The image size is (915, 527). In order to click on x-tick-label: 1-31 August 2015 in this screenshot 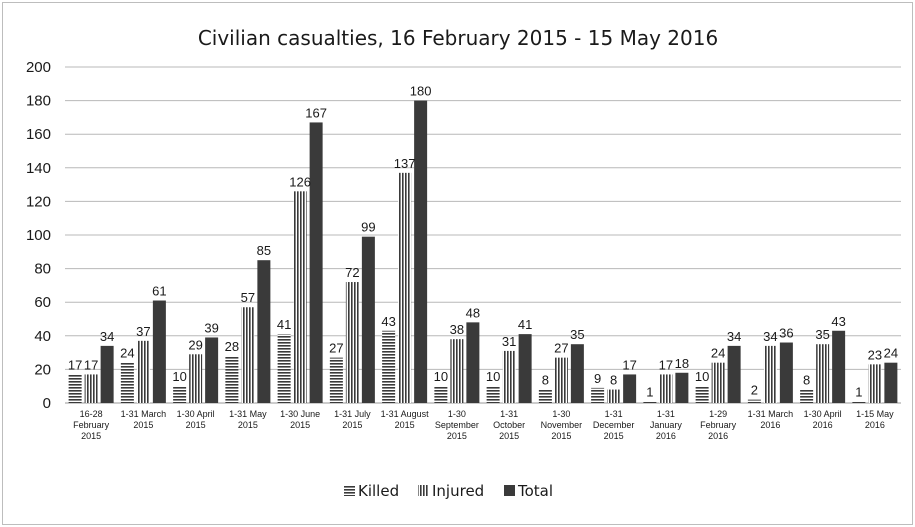, I will do `click(405, 419)`.